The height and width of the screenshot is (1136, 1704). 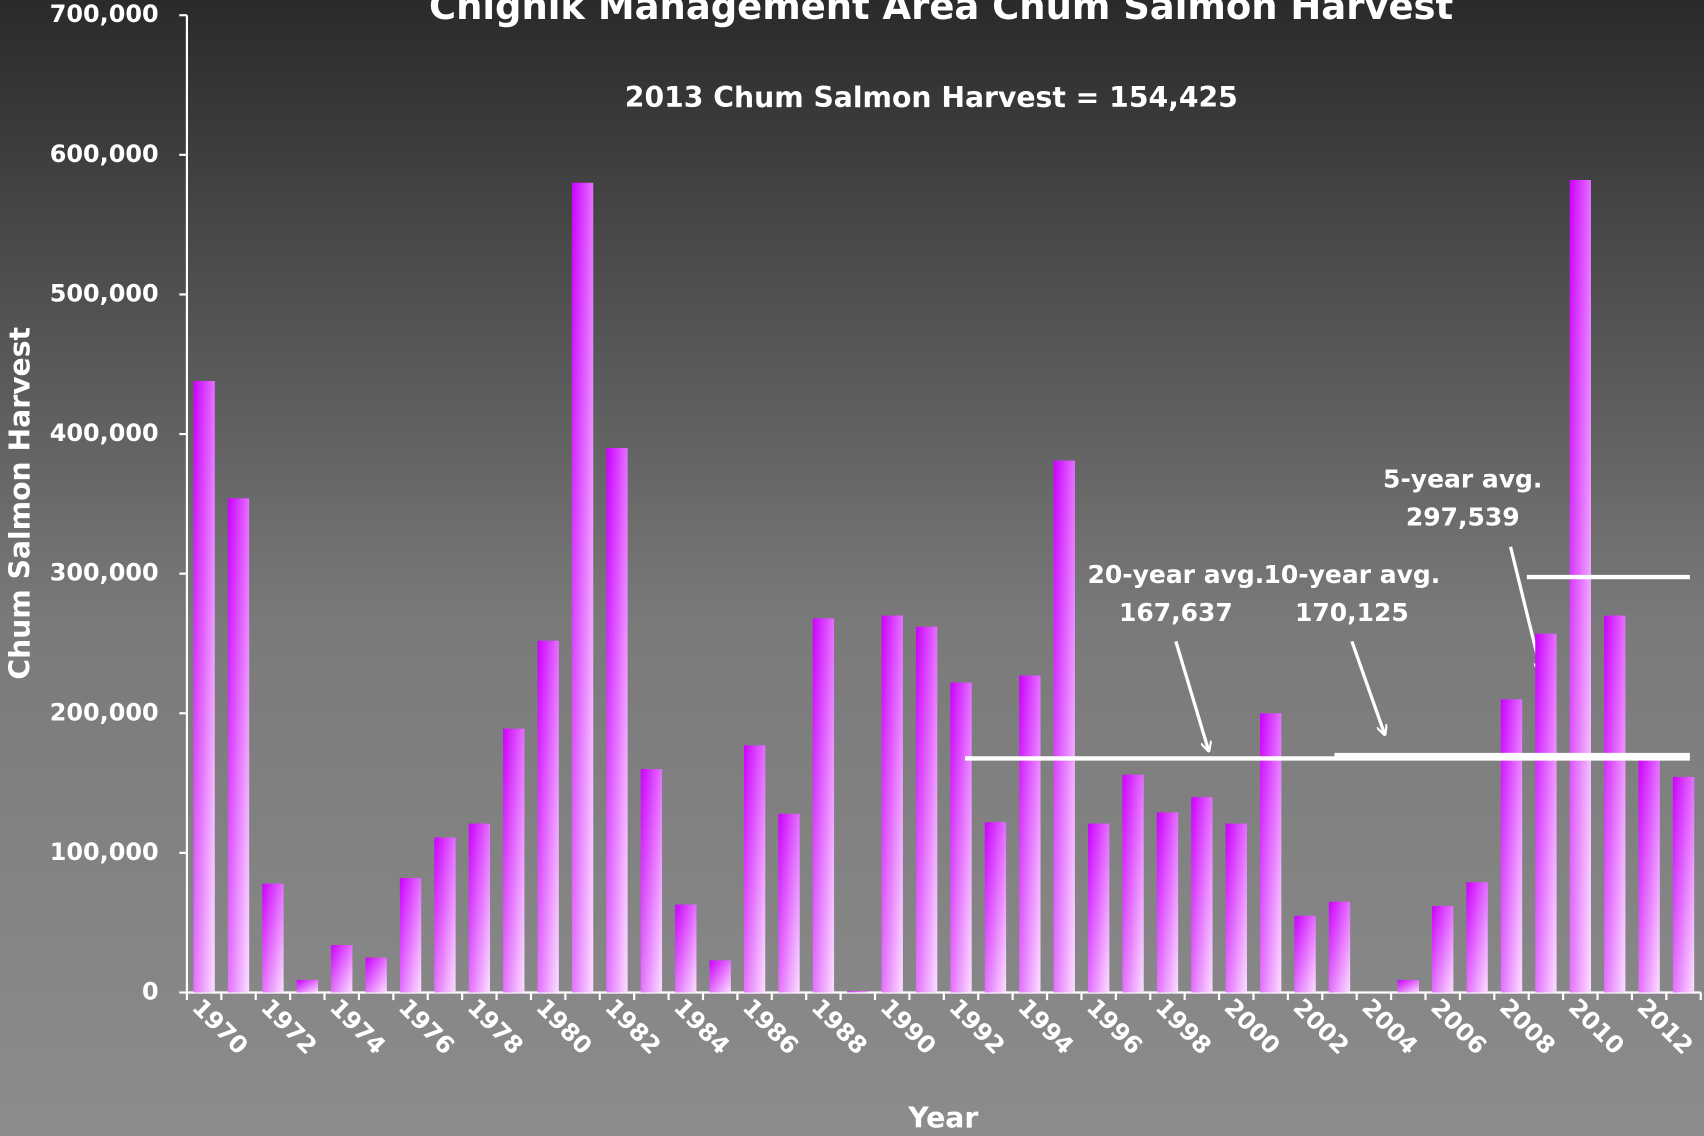 I want to click on y-tick-label: 300,000, so click(x=104, y=573).